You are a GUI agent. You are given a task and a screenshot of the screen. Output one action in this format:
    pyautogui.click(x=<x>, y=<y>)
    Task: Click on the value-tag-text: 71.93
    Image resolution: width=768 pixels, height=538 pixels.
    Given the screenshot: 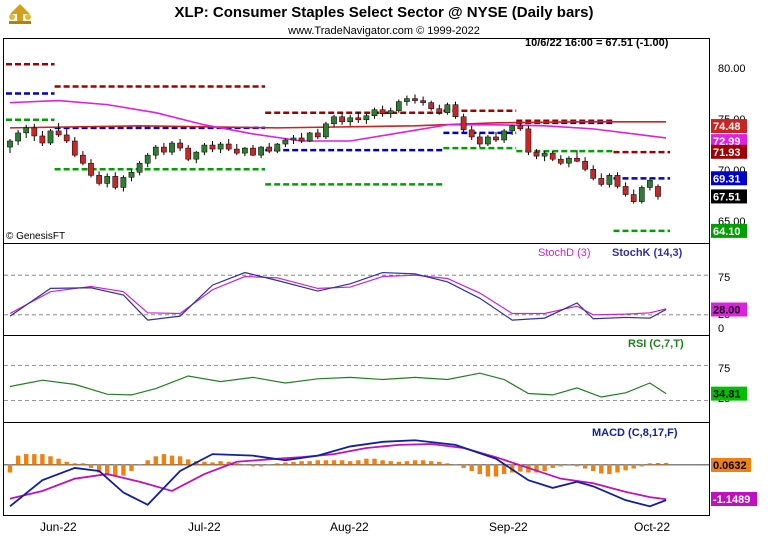 What is the action you would take?
    pyautogui.click(x=727, y=153)
    